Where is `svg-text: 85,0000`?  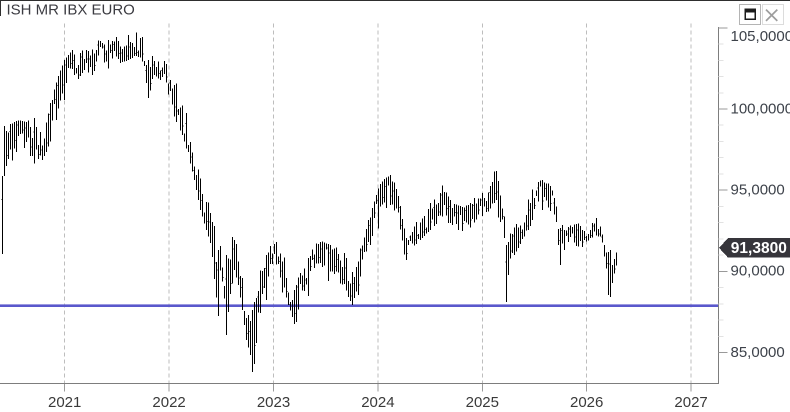 svg-text: 85,0000 is located at coordinates (758, 352).